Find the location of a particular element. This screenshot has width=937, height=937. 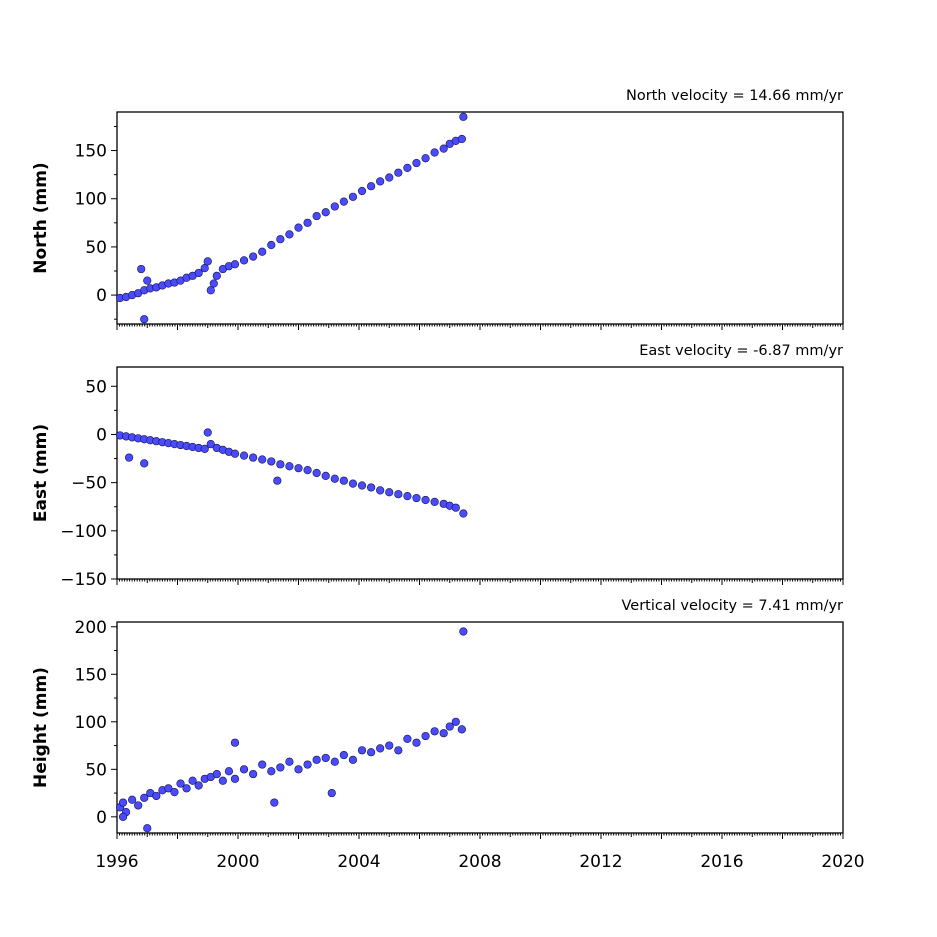

y-axis-label: East (mm) is located at coordinates (41, 473).